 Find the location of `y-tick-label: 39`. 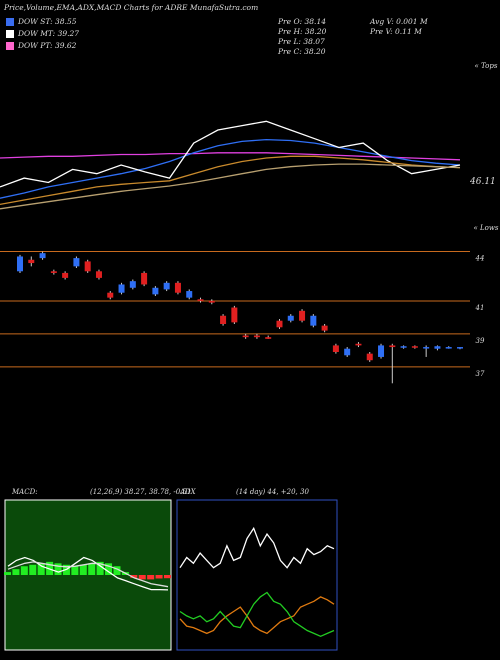

y-tick-label: 39 is located at coordinates (480, 341).